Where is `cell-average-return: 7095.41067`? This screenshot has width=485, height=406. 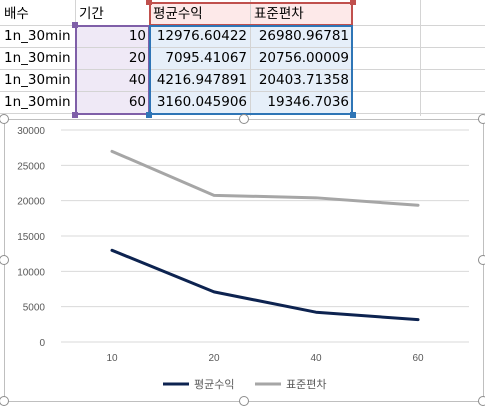 cell-average-return: 7095.41067 is located at coordinates (206, 58).